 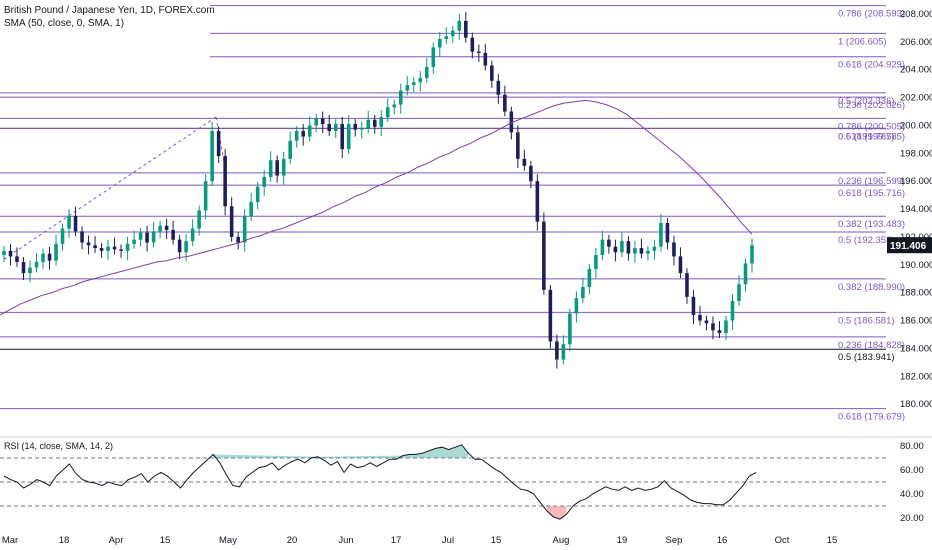 What do you see at coordinates (862, 41) in the screenshot?
I see `fib-label: 1 (206.605)` at bounding box center [862, 41].